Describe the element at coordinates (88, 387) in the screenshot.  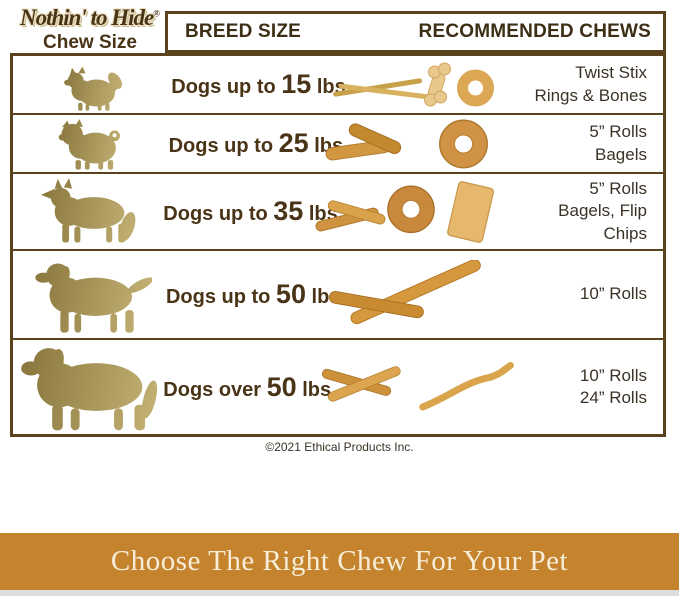
I see `saint-bernard-dog-icon` at that location.